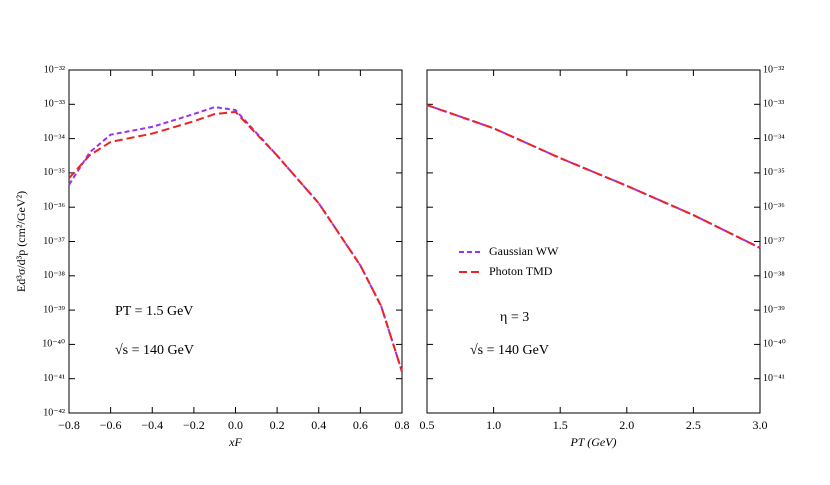 This screenshot has height=485, width=830. What do you see at coordinates (592, 442) in the screenshot?
I see `x-axis-label: PT (GeV)` at bounding box center [592, 442].